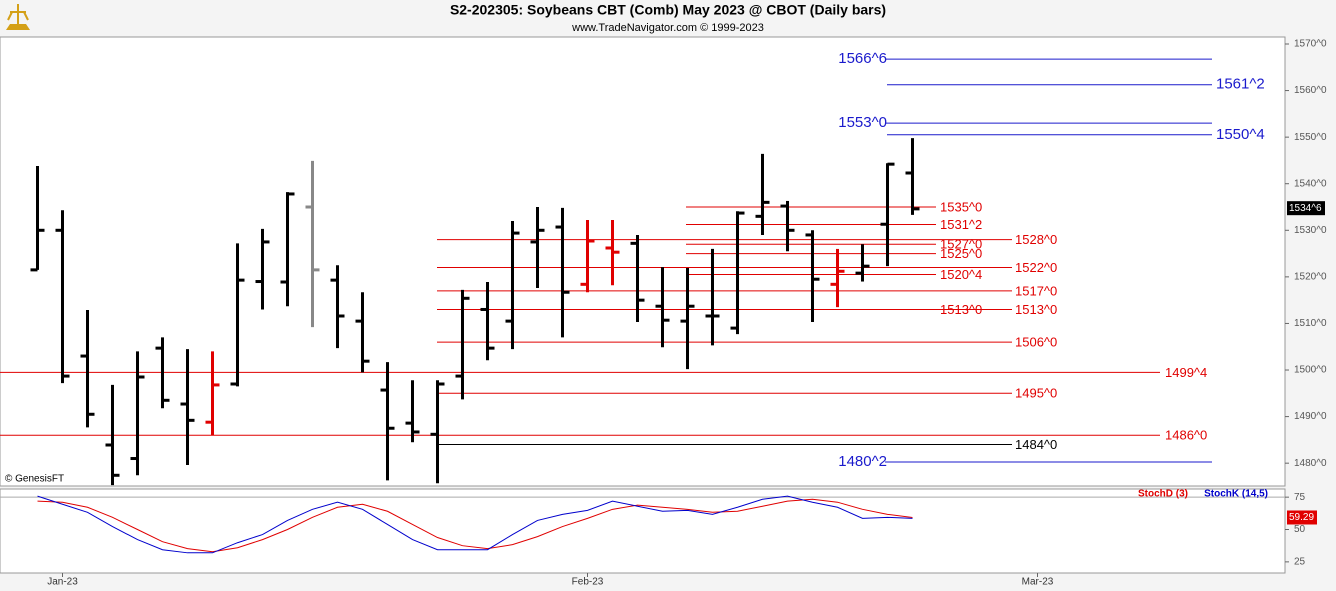 The height and width of the screenshot is (591, 1336). I want to click on y-tick-label: 1480^0, so click(1310, 463).